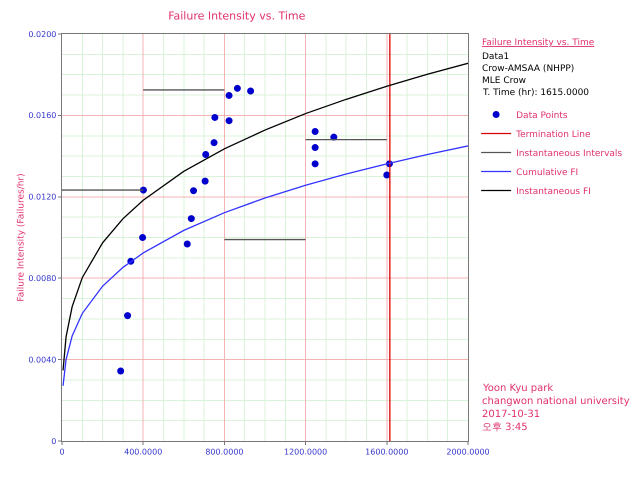 The height and width of the screenshot is (477, 640). I want to click on text: 2017-10-31, so click(511, 414).